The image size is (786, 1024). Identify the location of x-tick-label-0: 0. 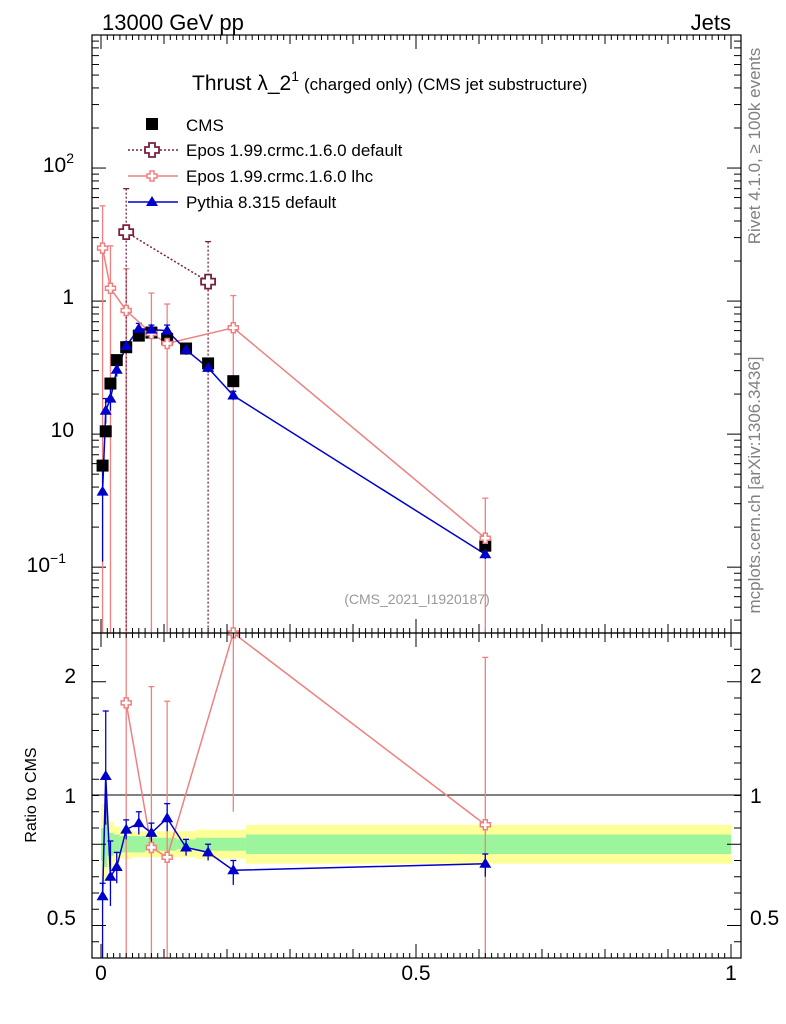
(101, 973).